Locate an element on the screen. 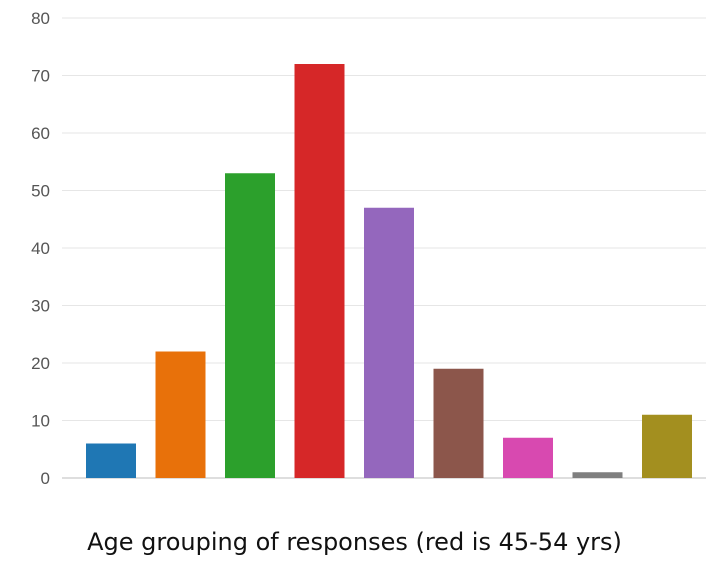 This screenshot has height=566, width=709. y-tick-label: 60 is located at coordinates (40, 133).